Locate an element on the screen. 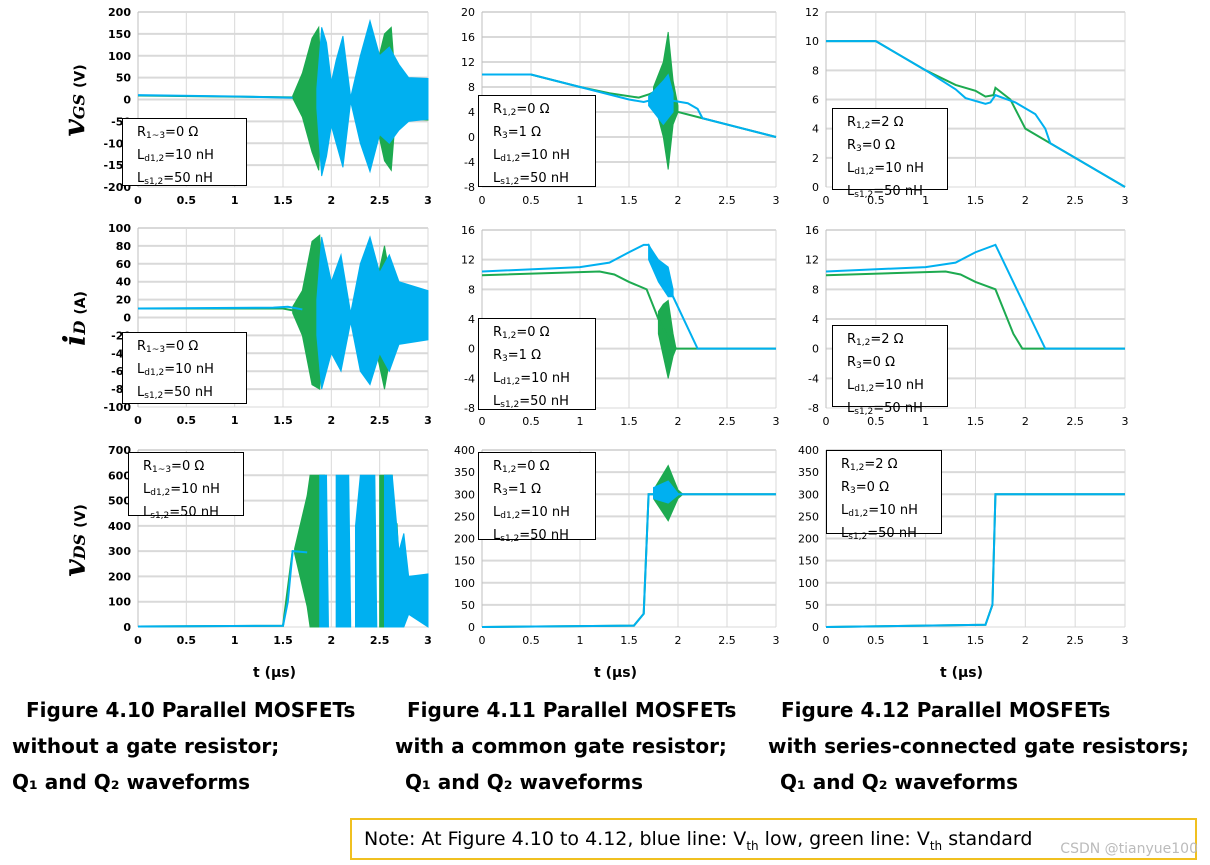 Image resolution: width=1210 pixels, height=865 pixels. watermark: CSDN @tianyue100 is located at coordinates (1129, 849).